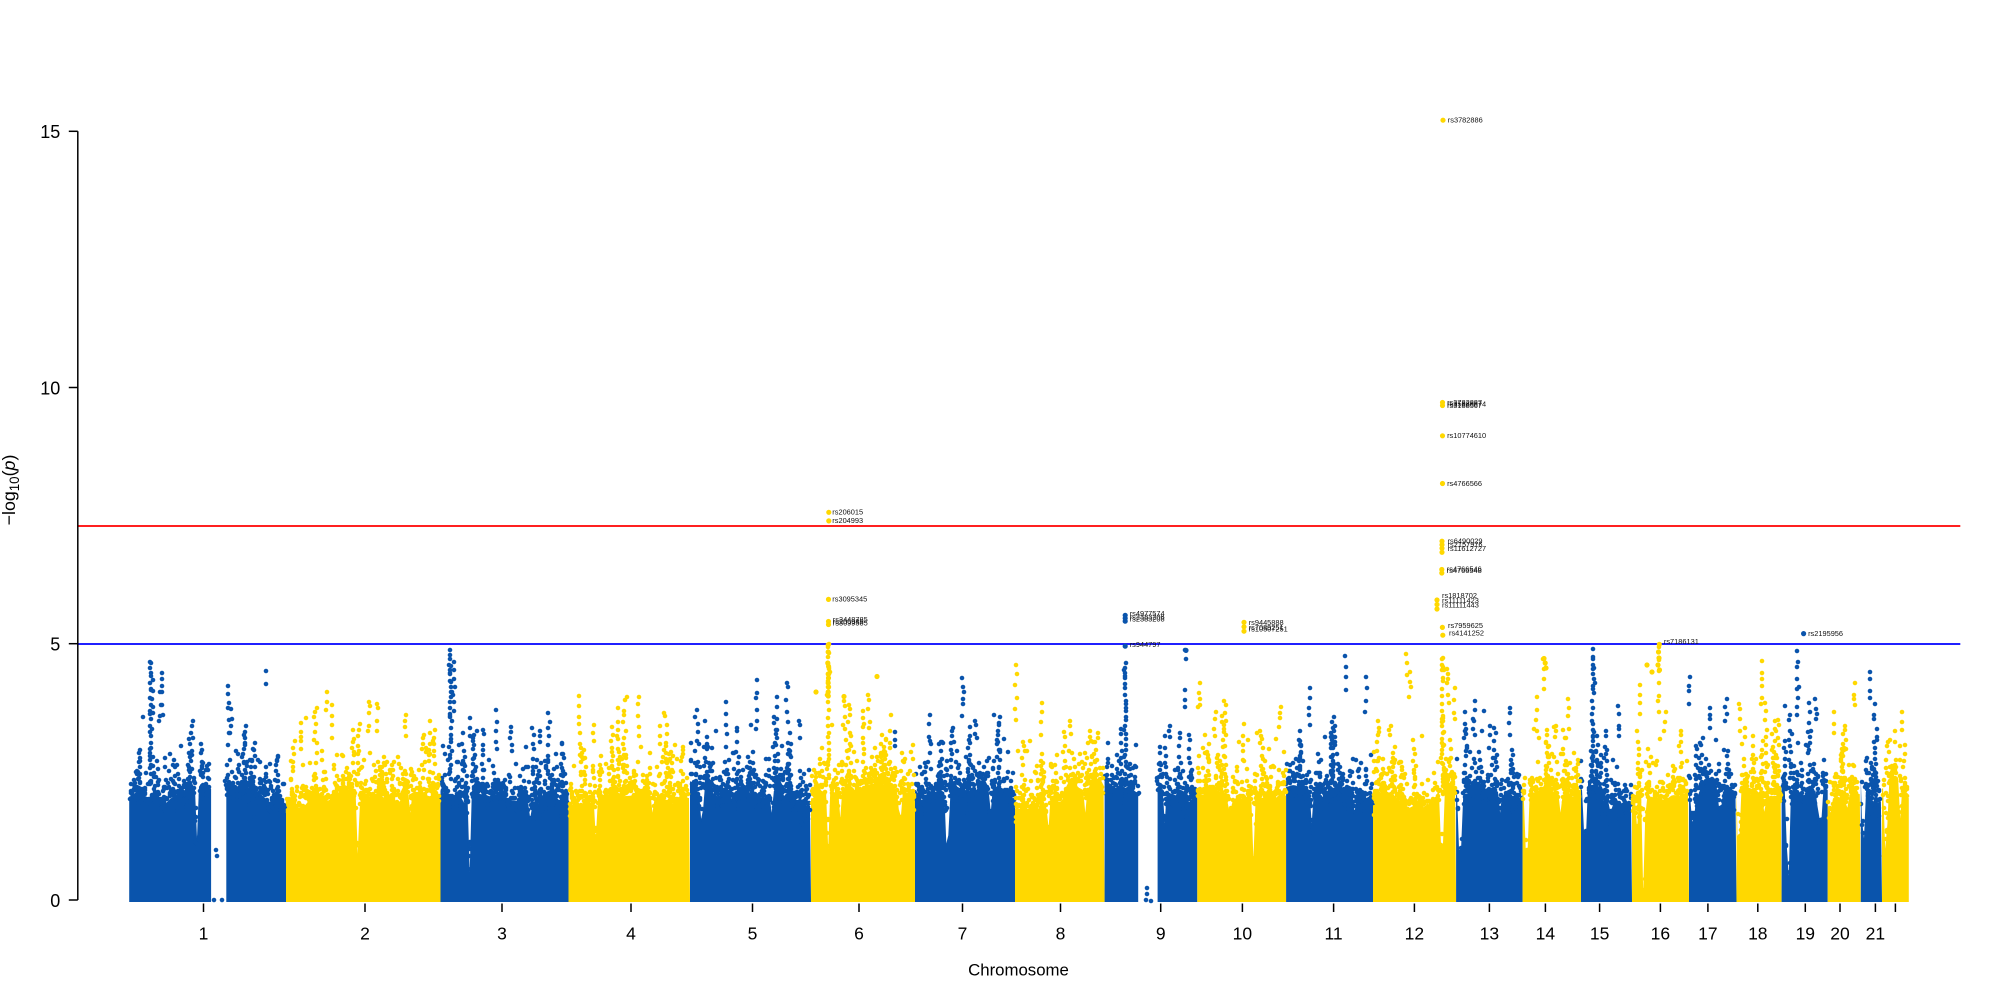 The image size is (2000, 1000). Describe the element at coordinates (204, 934) in the screenshot. I see `svg-text: 1` at that location.